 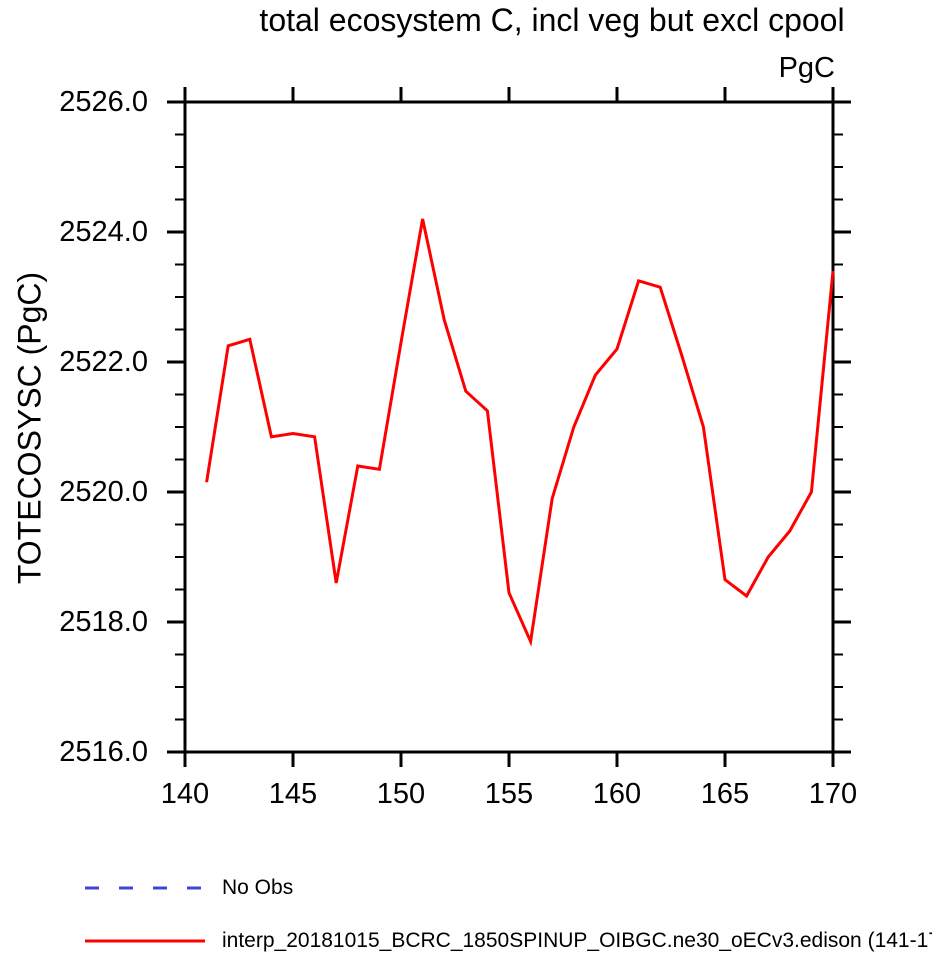 What do you see at coordinates (725, 794) in the screenshot?
I see `x-tick-label: 165` at bounding box center [725, 794].